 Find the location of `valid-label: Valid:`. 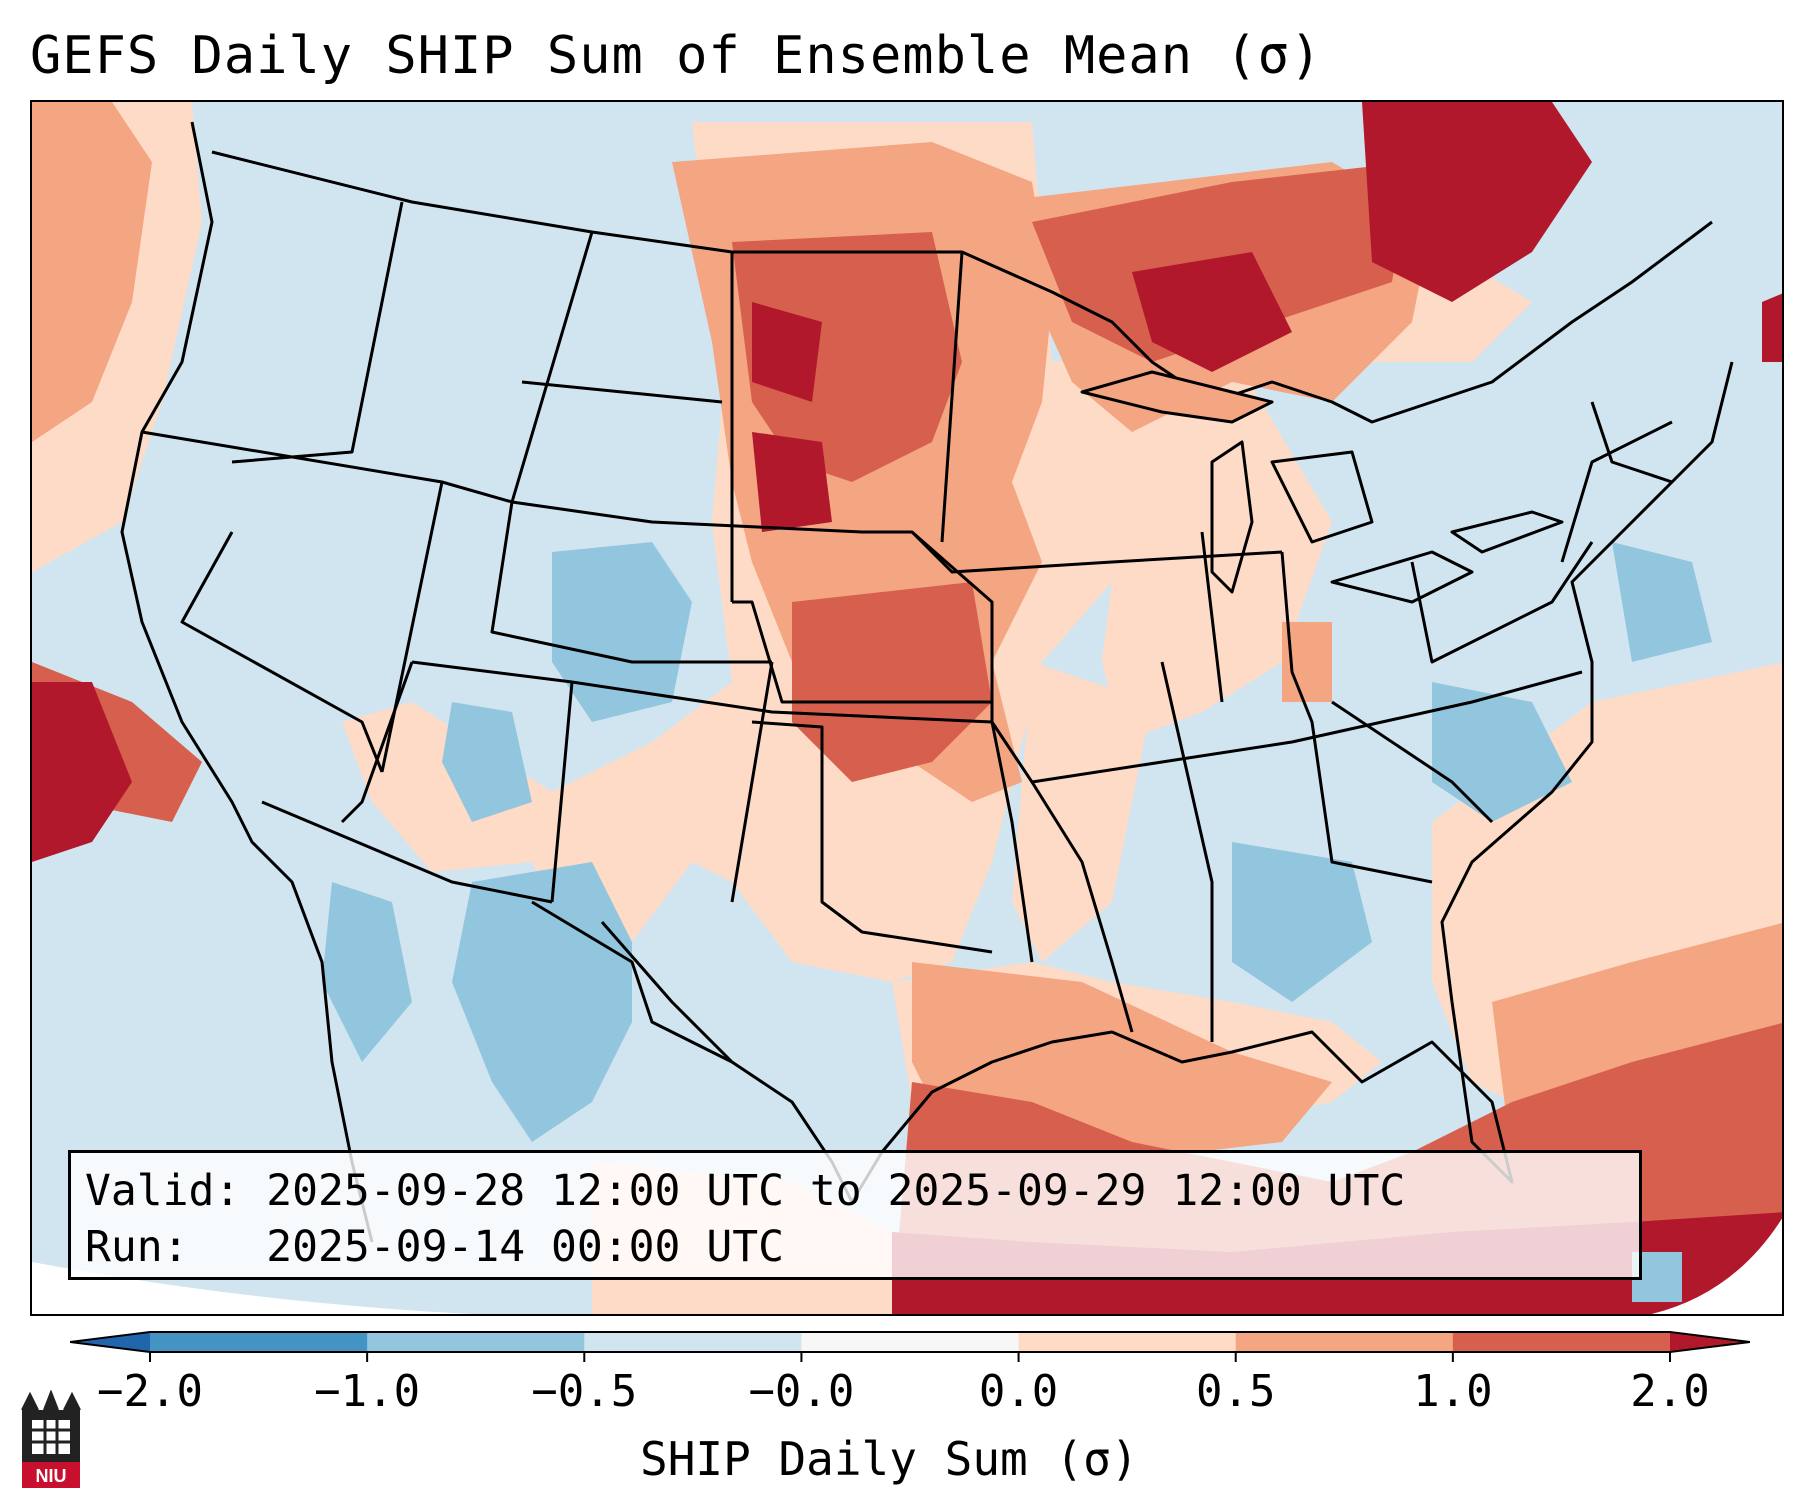

valid-label: Valid: is located at coordinates (163, 1191).